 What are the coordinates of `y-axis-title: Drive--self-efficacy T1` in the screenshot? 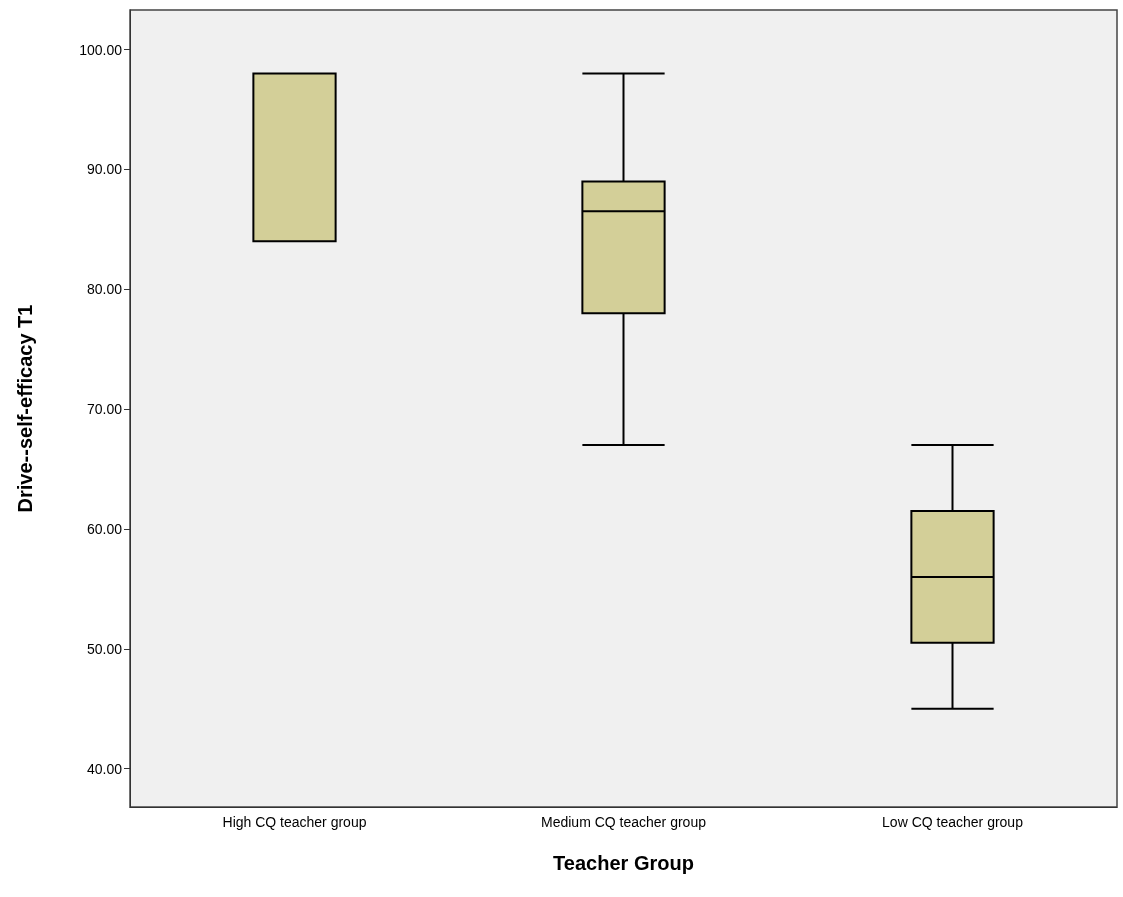 It's located at (25, 408).